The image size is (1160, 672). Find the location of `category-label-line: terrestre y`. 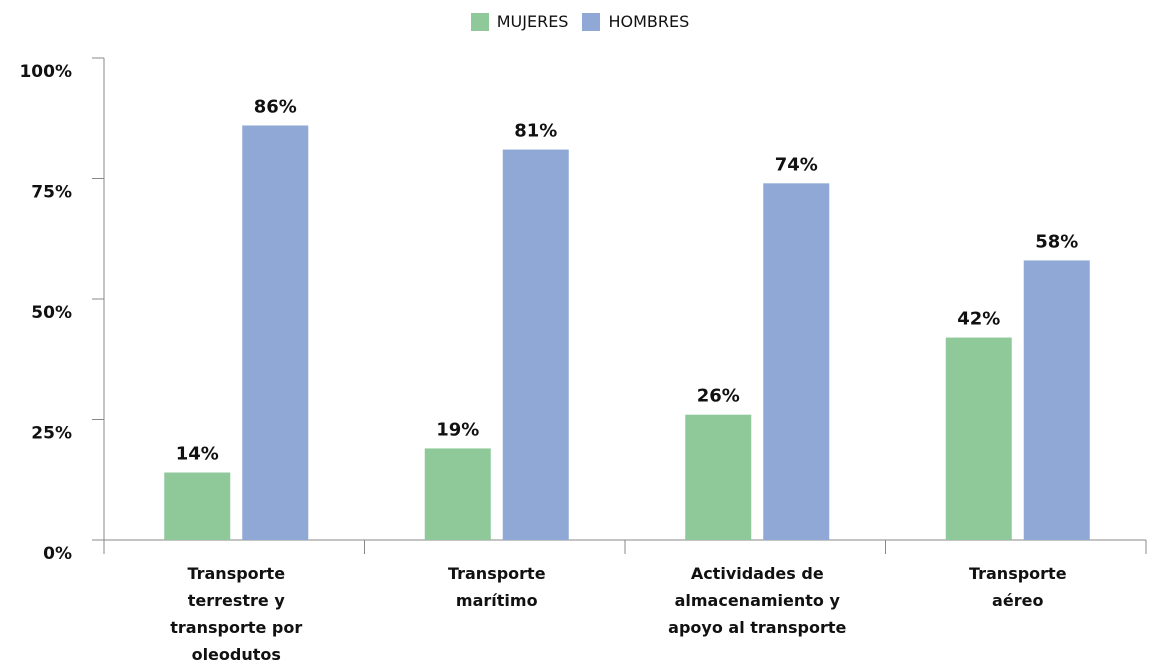

category-label-line: terrestre y is located at coordinates (236, 600).